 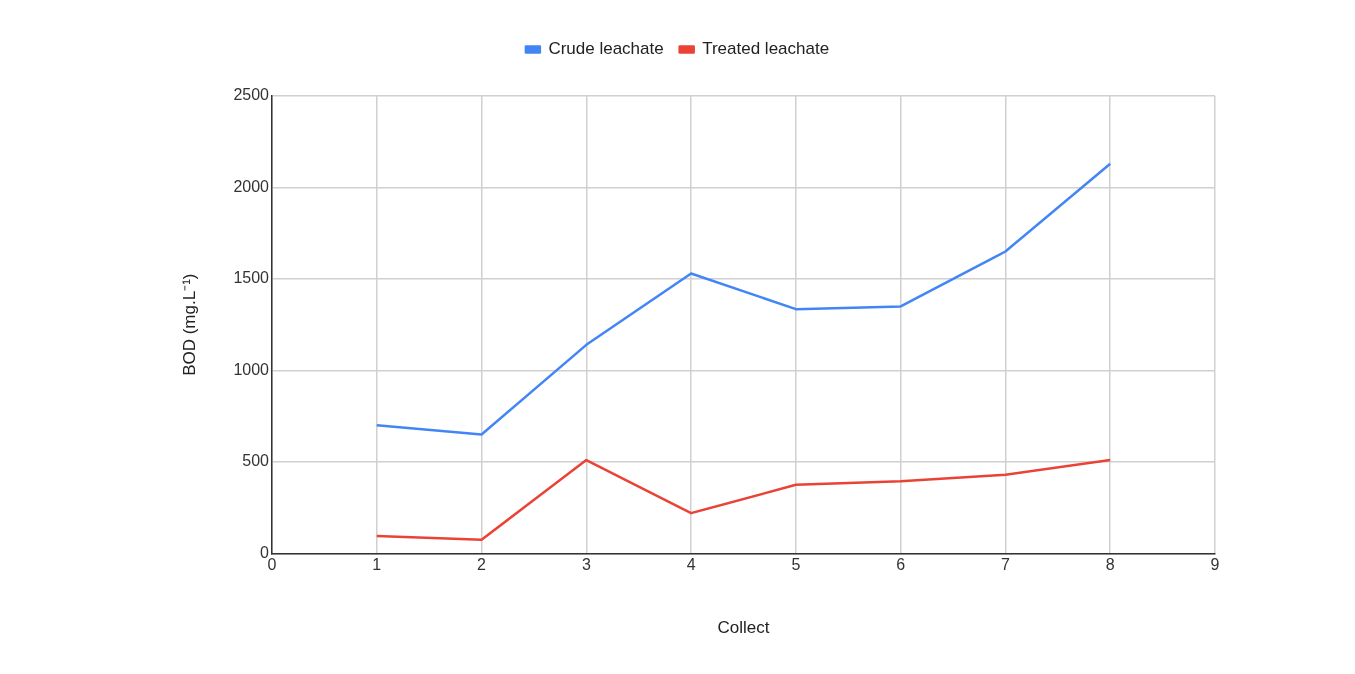 What do you see at coordinates (743, 628) in the screenshot?
I see `x-axis-title: Collect` at bounding box center [743, 628].